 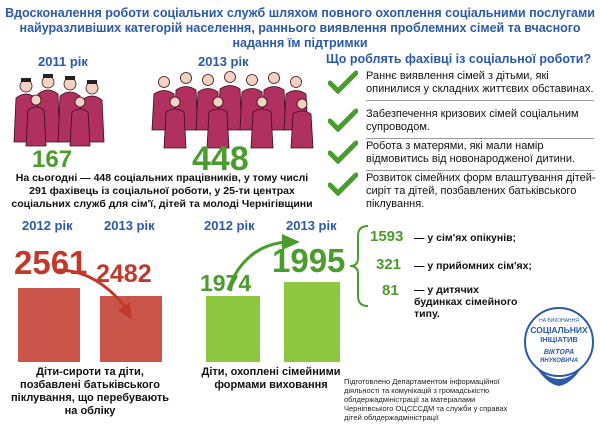 I want to click on decrease-arrow-icon, so click(x=94, y=294).